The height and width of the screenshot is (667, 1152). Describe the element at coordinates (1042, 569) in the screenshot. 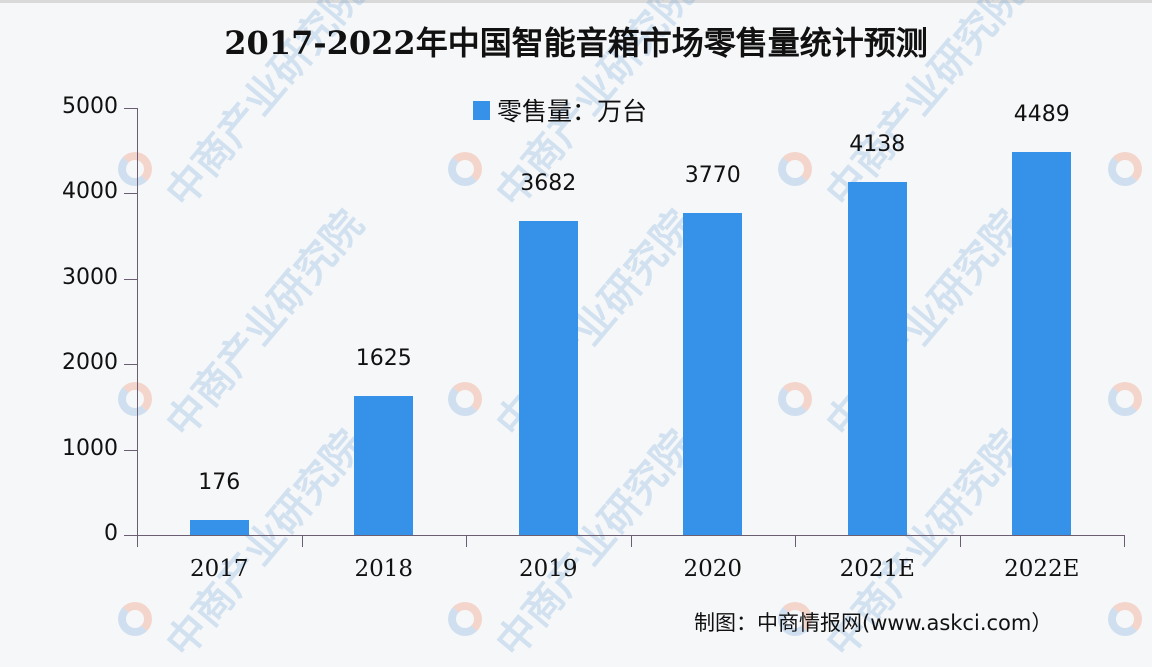

I see `x-tick-label: 2022E` at that location.